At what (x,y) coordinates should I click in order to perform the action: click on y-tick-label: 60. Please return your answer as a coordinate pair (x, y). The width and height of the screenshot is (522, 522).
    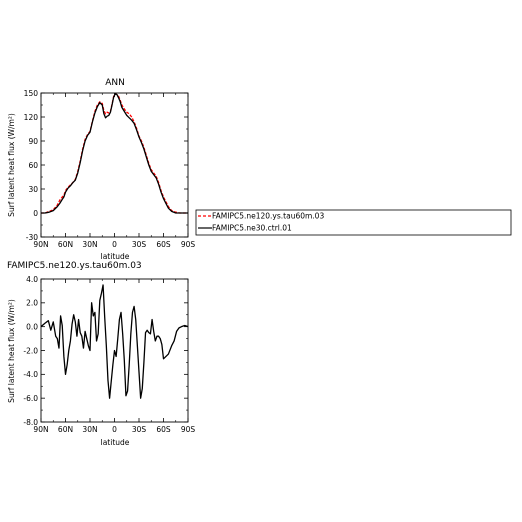
    Looking at the image, I should click on (33, 165).